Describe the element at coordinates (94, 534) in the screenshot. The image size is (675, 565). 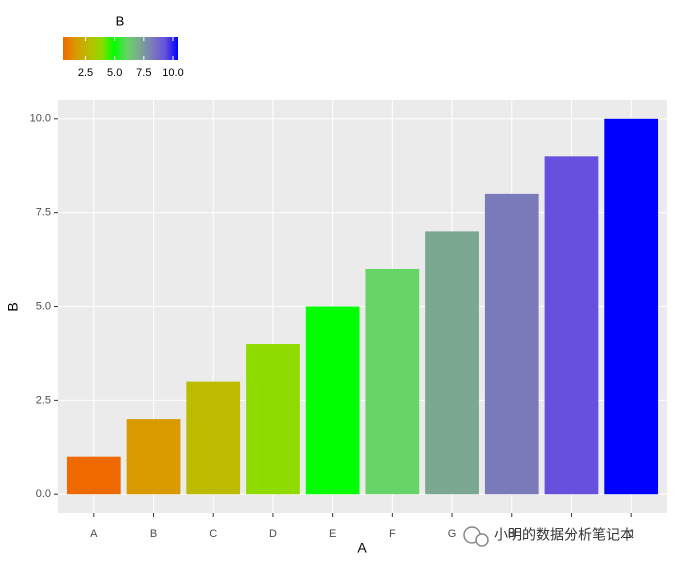
I see `x-tick-label: A` at that location.